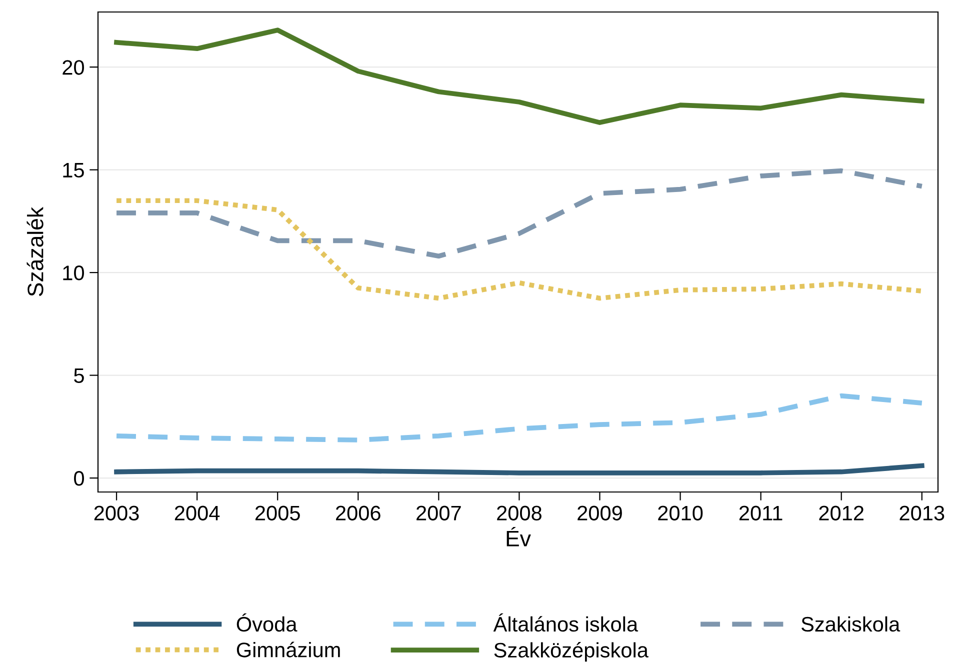 This screenshot has width=954, height=666. What do you see at coordinates (73, 67) in the screenshot?
I see `y-tick-label: 20` at bounding box center [73, 67].